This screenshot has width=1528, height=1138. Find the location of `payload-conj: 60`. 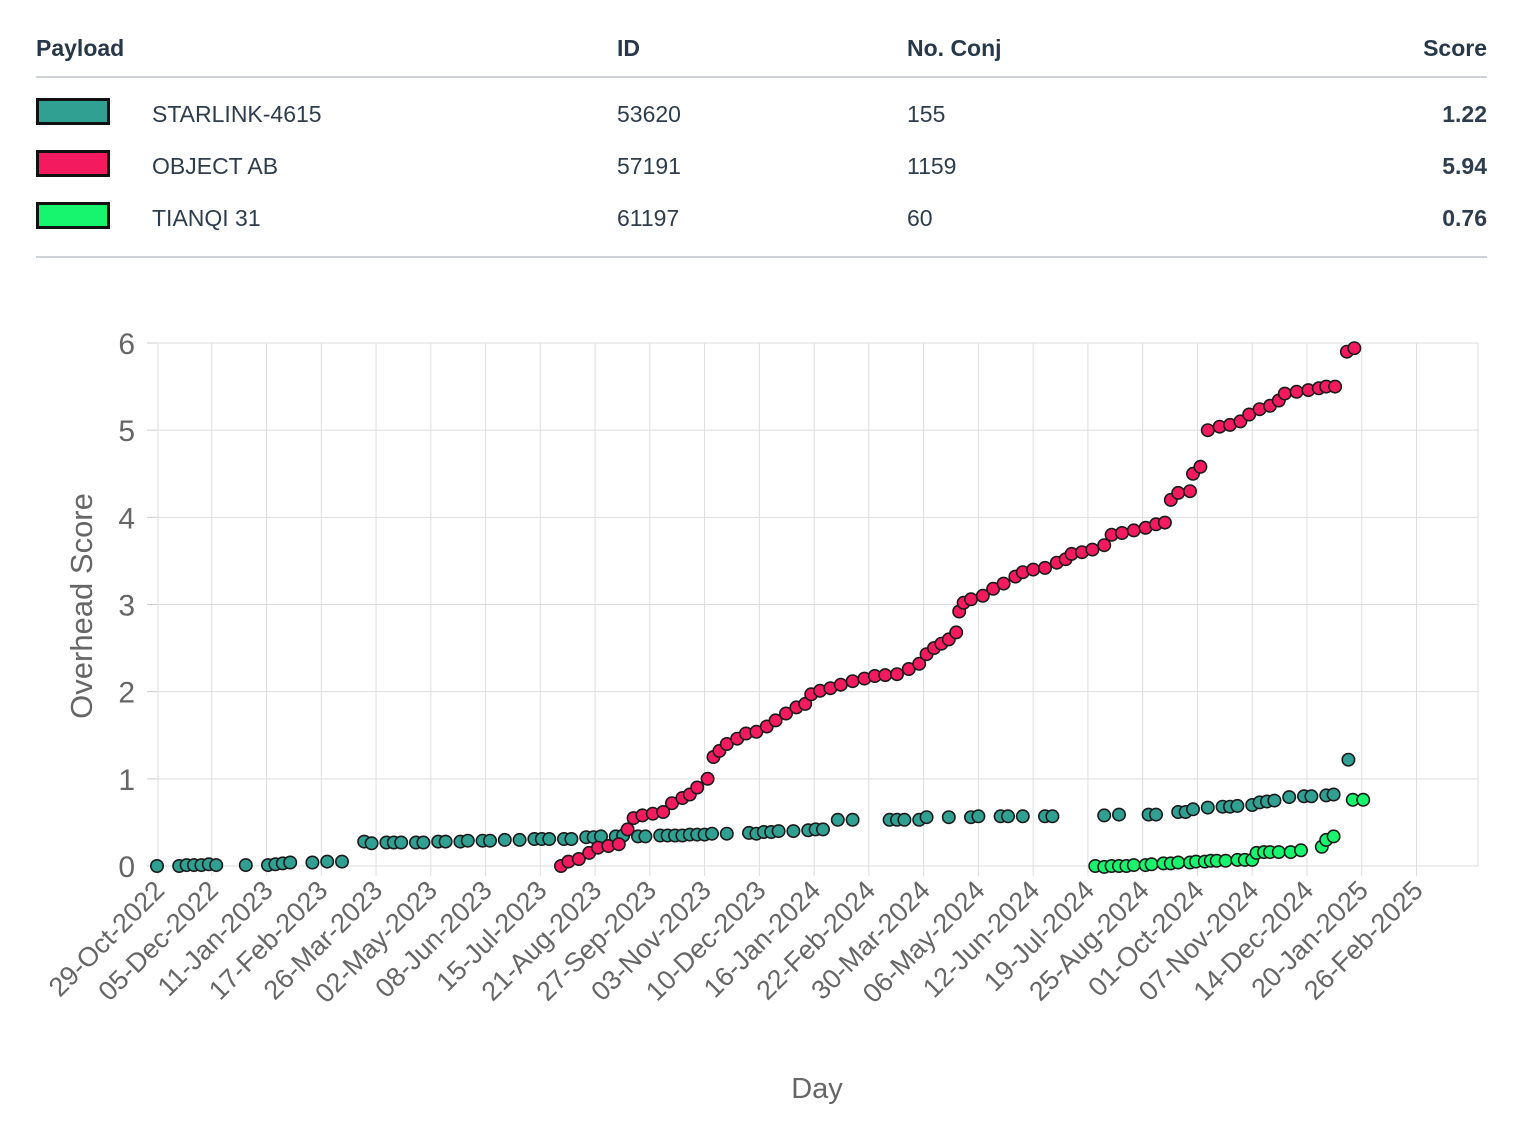

payload-conj: 60 is located at coordinates (920, 217).